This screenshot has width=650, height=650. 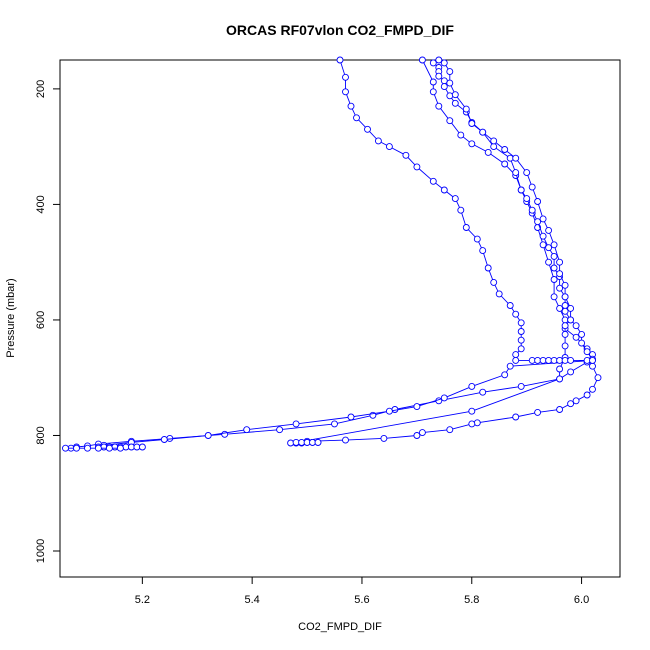 What do you see at coordinates (47, 321) in the screenshot?
I see `y-axis: 200 400 600 800 1000` at bounding box center [47, 321].